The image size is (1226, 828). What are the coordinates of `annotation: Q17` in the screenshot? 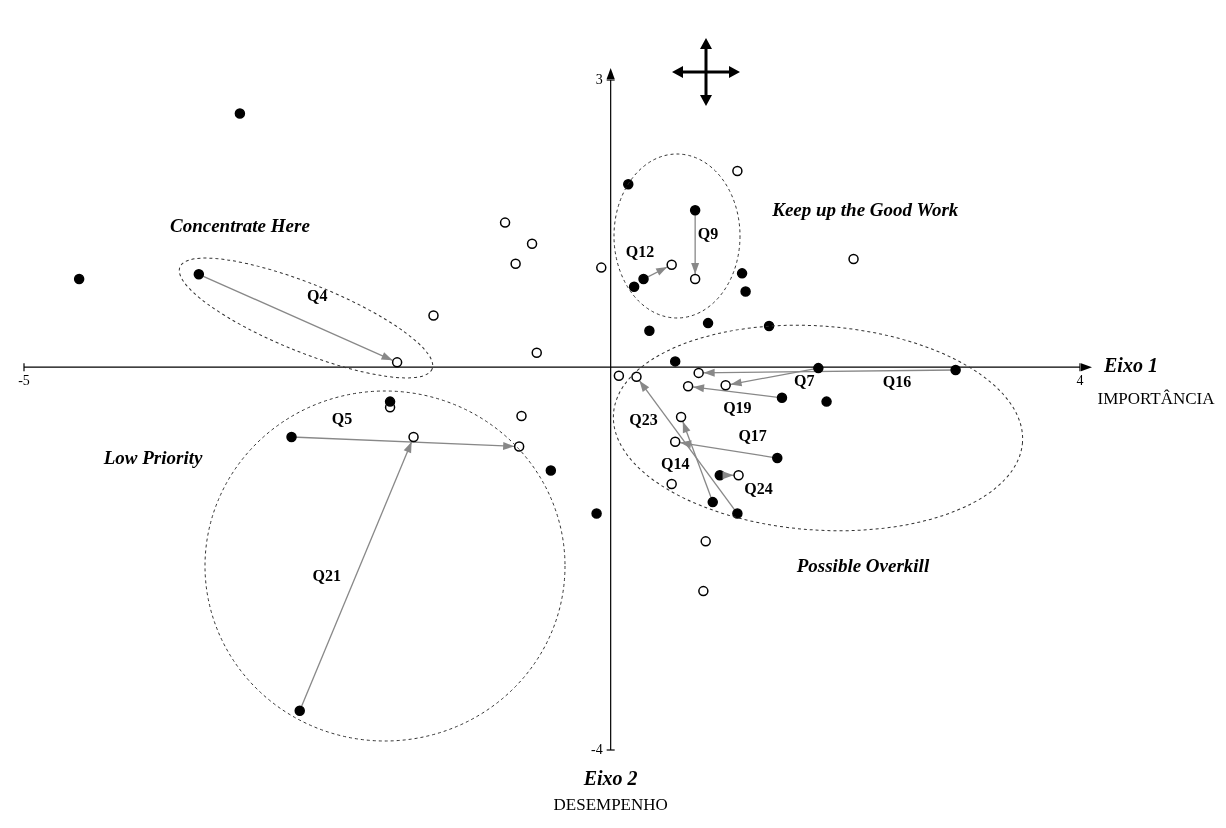 It's located at (752, 436).